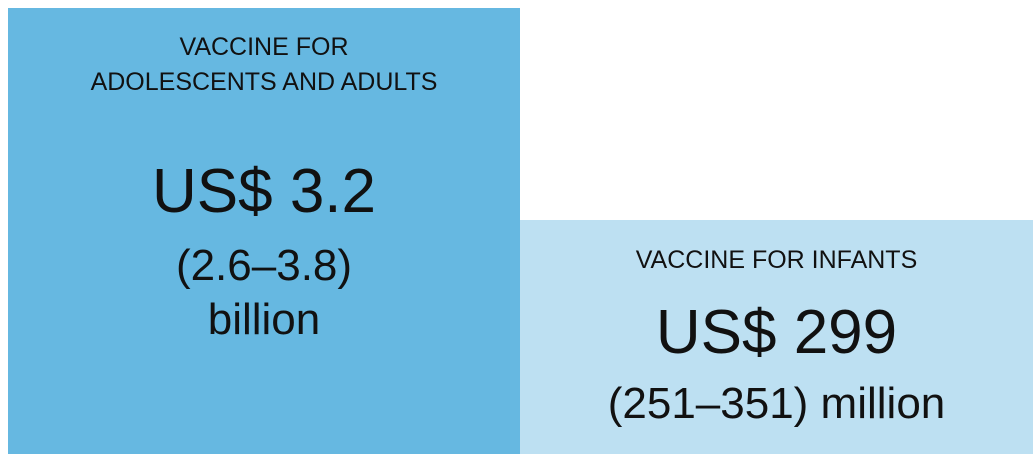 The height and width of the screenshot is (454, 1035). Describe the element at coordinates (264, 265) in the screenshot. I see `range: (2.6–3.8)` at that location.